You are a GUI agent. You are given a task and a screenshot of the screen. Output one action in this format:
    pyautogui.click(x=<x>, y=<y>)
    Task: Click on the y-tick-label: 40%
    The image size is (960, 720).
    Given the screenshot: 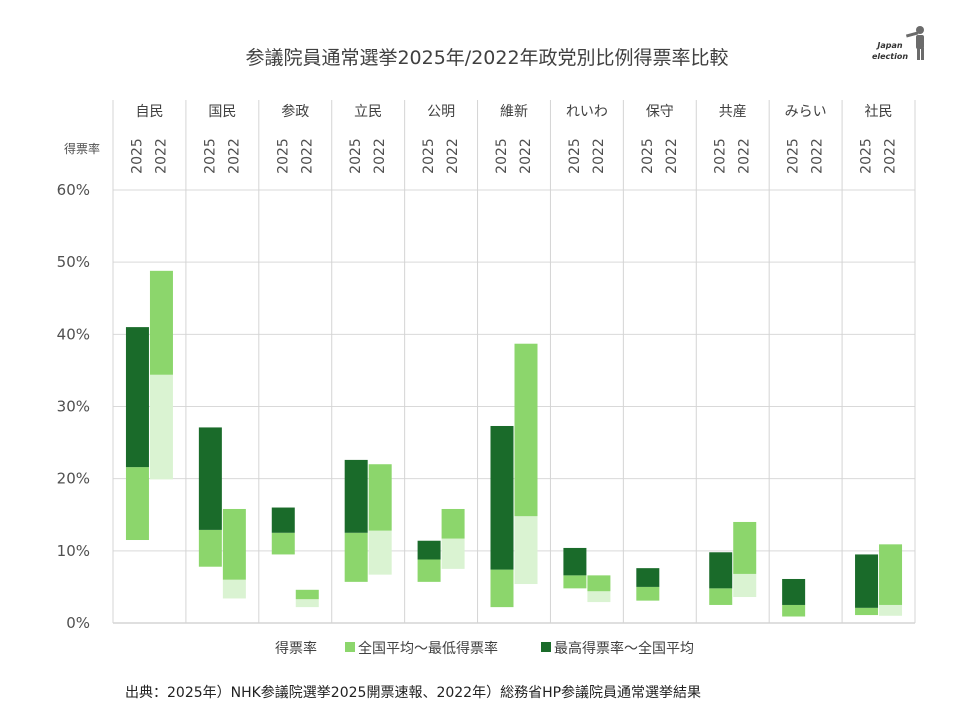 What is the action you would take?
    pyautogui.click(x=73, y=334)
    